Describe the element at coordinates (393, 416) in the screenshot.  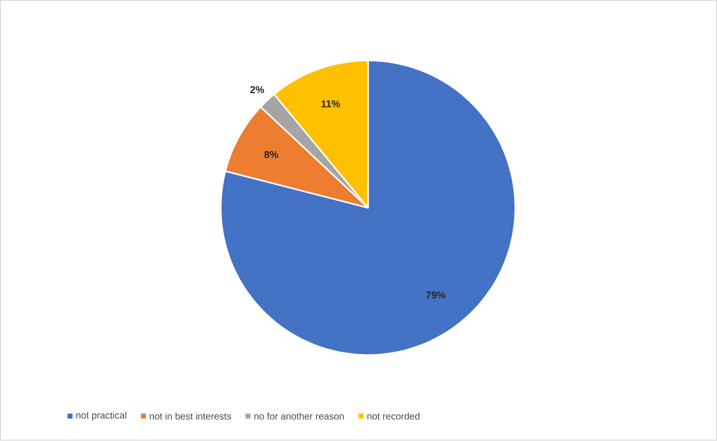
I see `legend-label: not recorded` at that location.